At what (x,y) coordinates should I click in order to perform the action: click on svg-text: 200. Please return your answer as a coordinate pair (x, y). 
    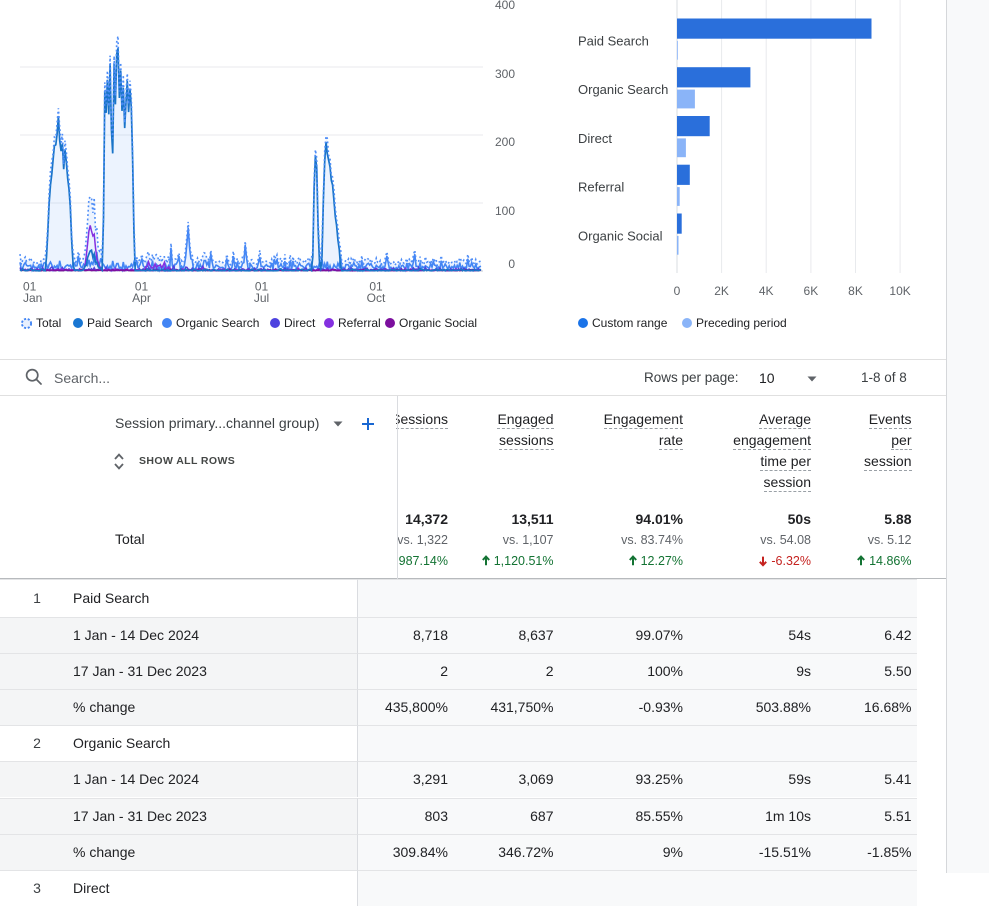
    Looking at the image, I should click on (505, 142).